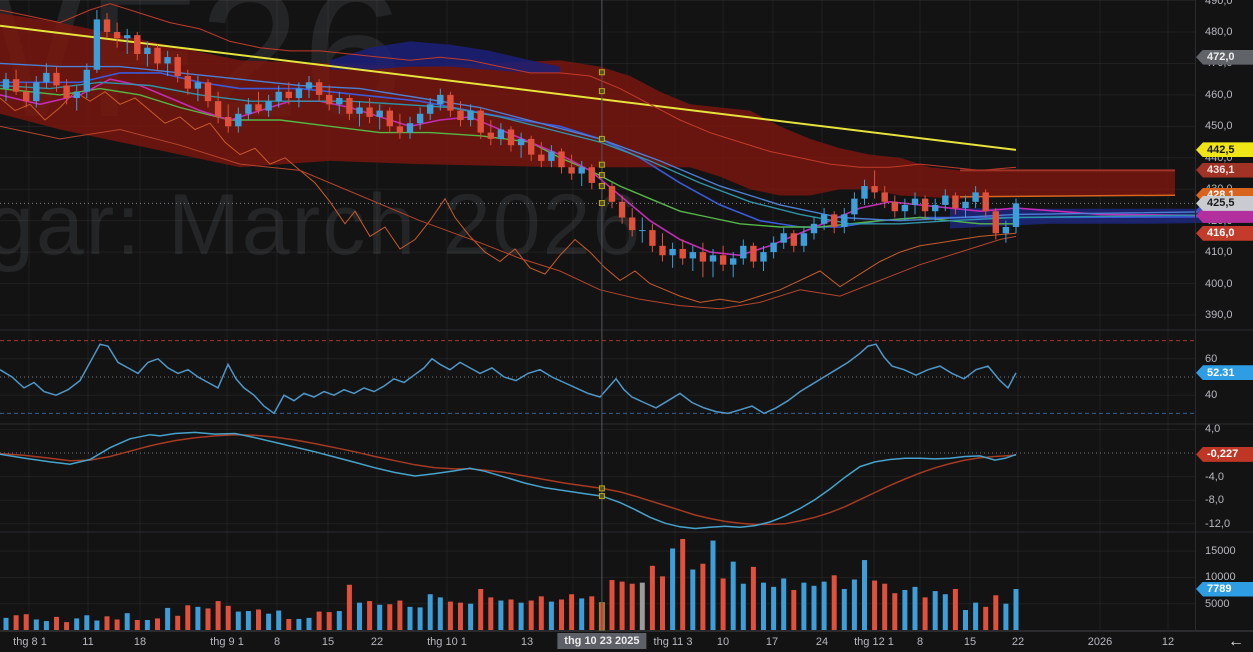 The width and height of the screenshot is (1253, 652). What do you see at coordinates (88, 642) in the screenshot?
I see `time-tick-label: 11` at bounding box center [88, 642].